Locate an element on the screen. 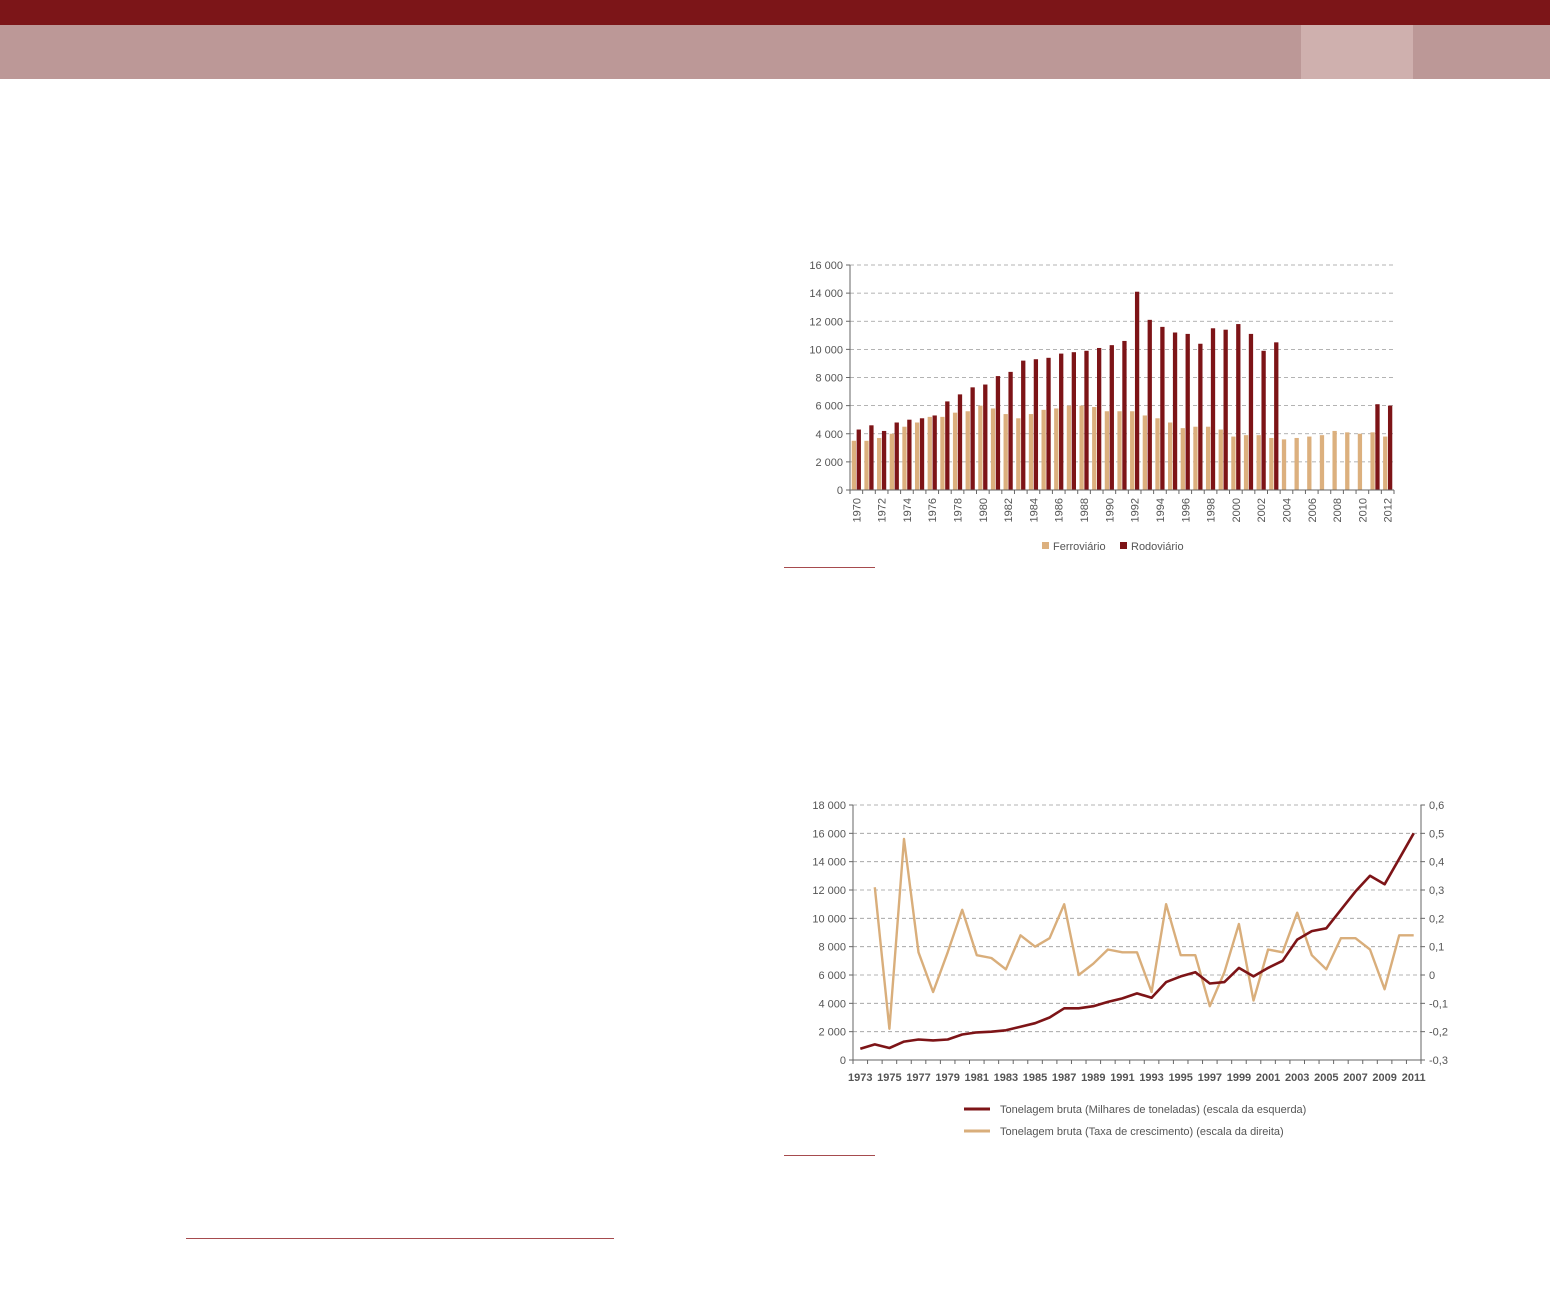 The image size is (1550, 1300). x-tick-label: 2011 is located at coordinates (1414, 1078).